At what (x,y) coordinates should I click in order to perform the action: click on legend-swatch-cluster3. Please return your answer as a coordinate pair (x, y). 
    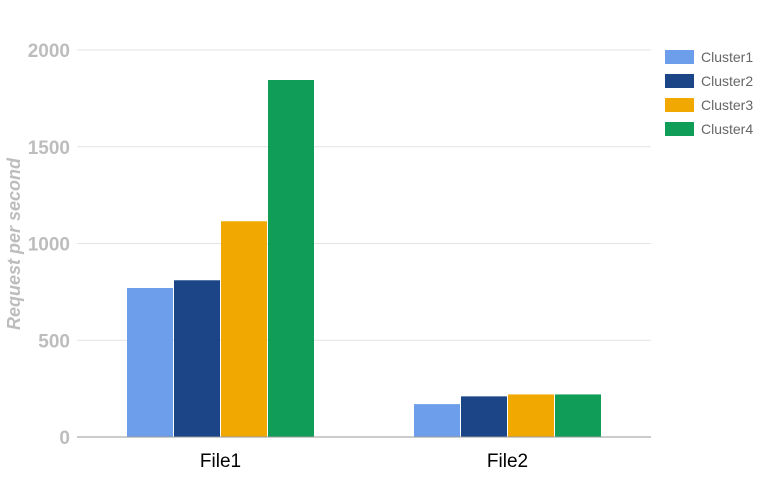
    Looking at the image, I should click on (679, 105).